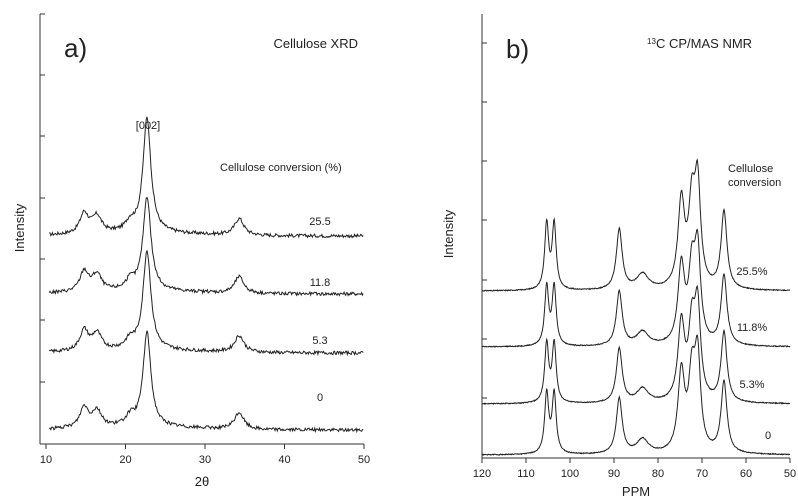 The height and width of the screenshot is (497, 798). I want to click on nmr-series-label-5-3: 5.3%, so click(751, 385).